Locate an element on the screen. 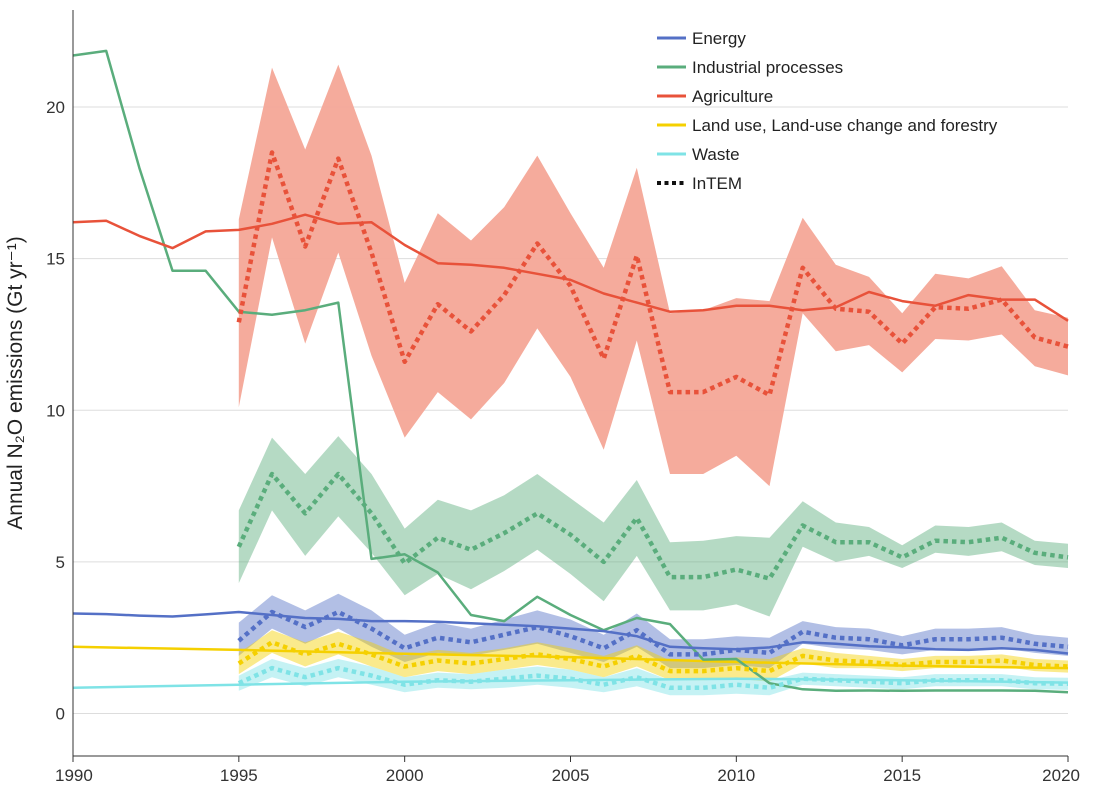 This screenshot has height=800, width=1100. band-land-use-land-use-change-and-forestry is located at coordinates (653, 656).